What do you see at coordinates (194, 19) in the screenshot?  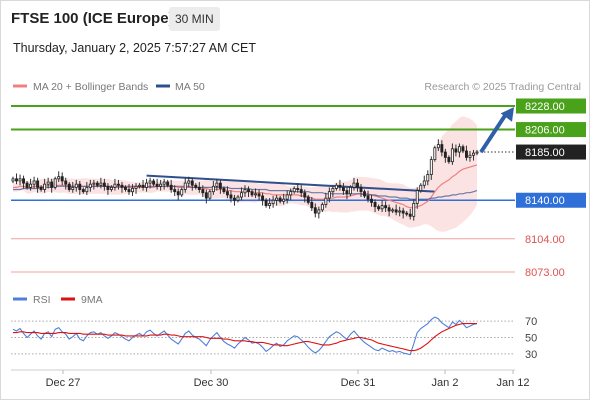 I see `timeframe-badge: 30 MIN` at bounding box center [194, 19].